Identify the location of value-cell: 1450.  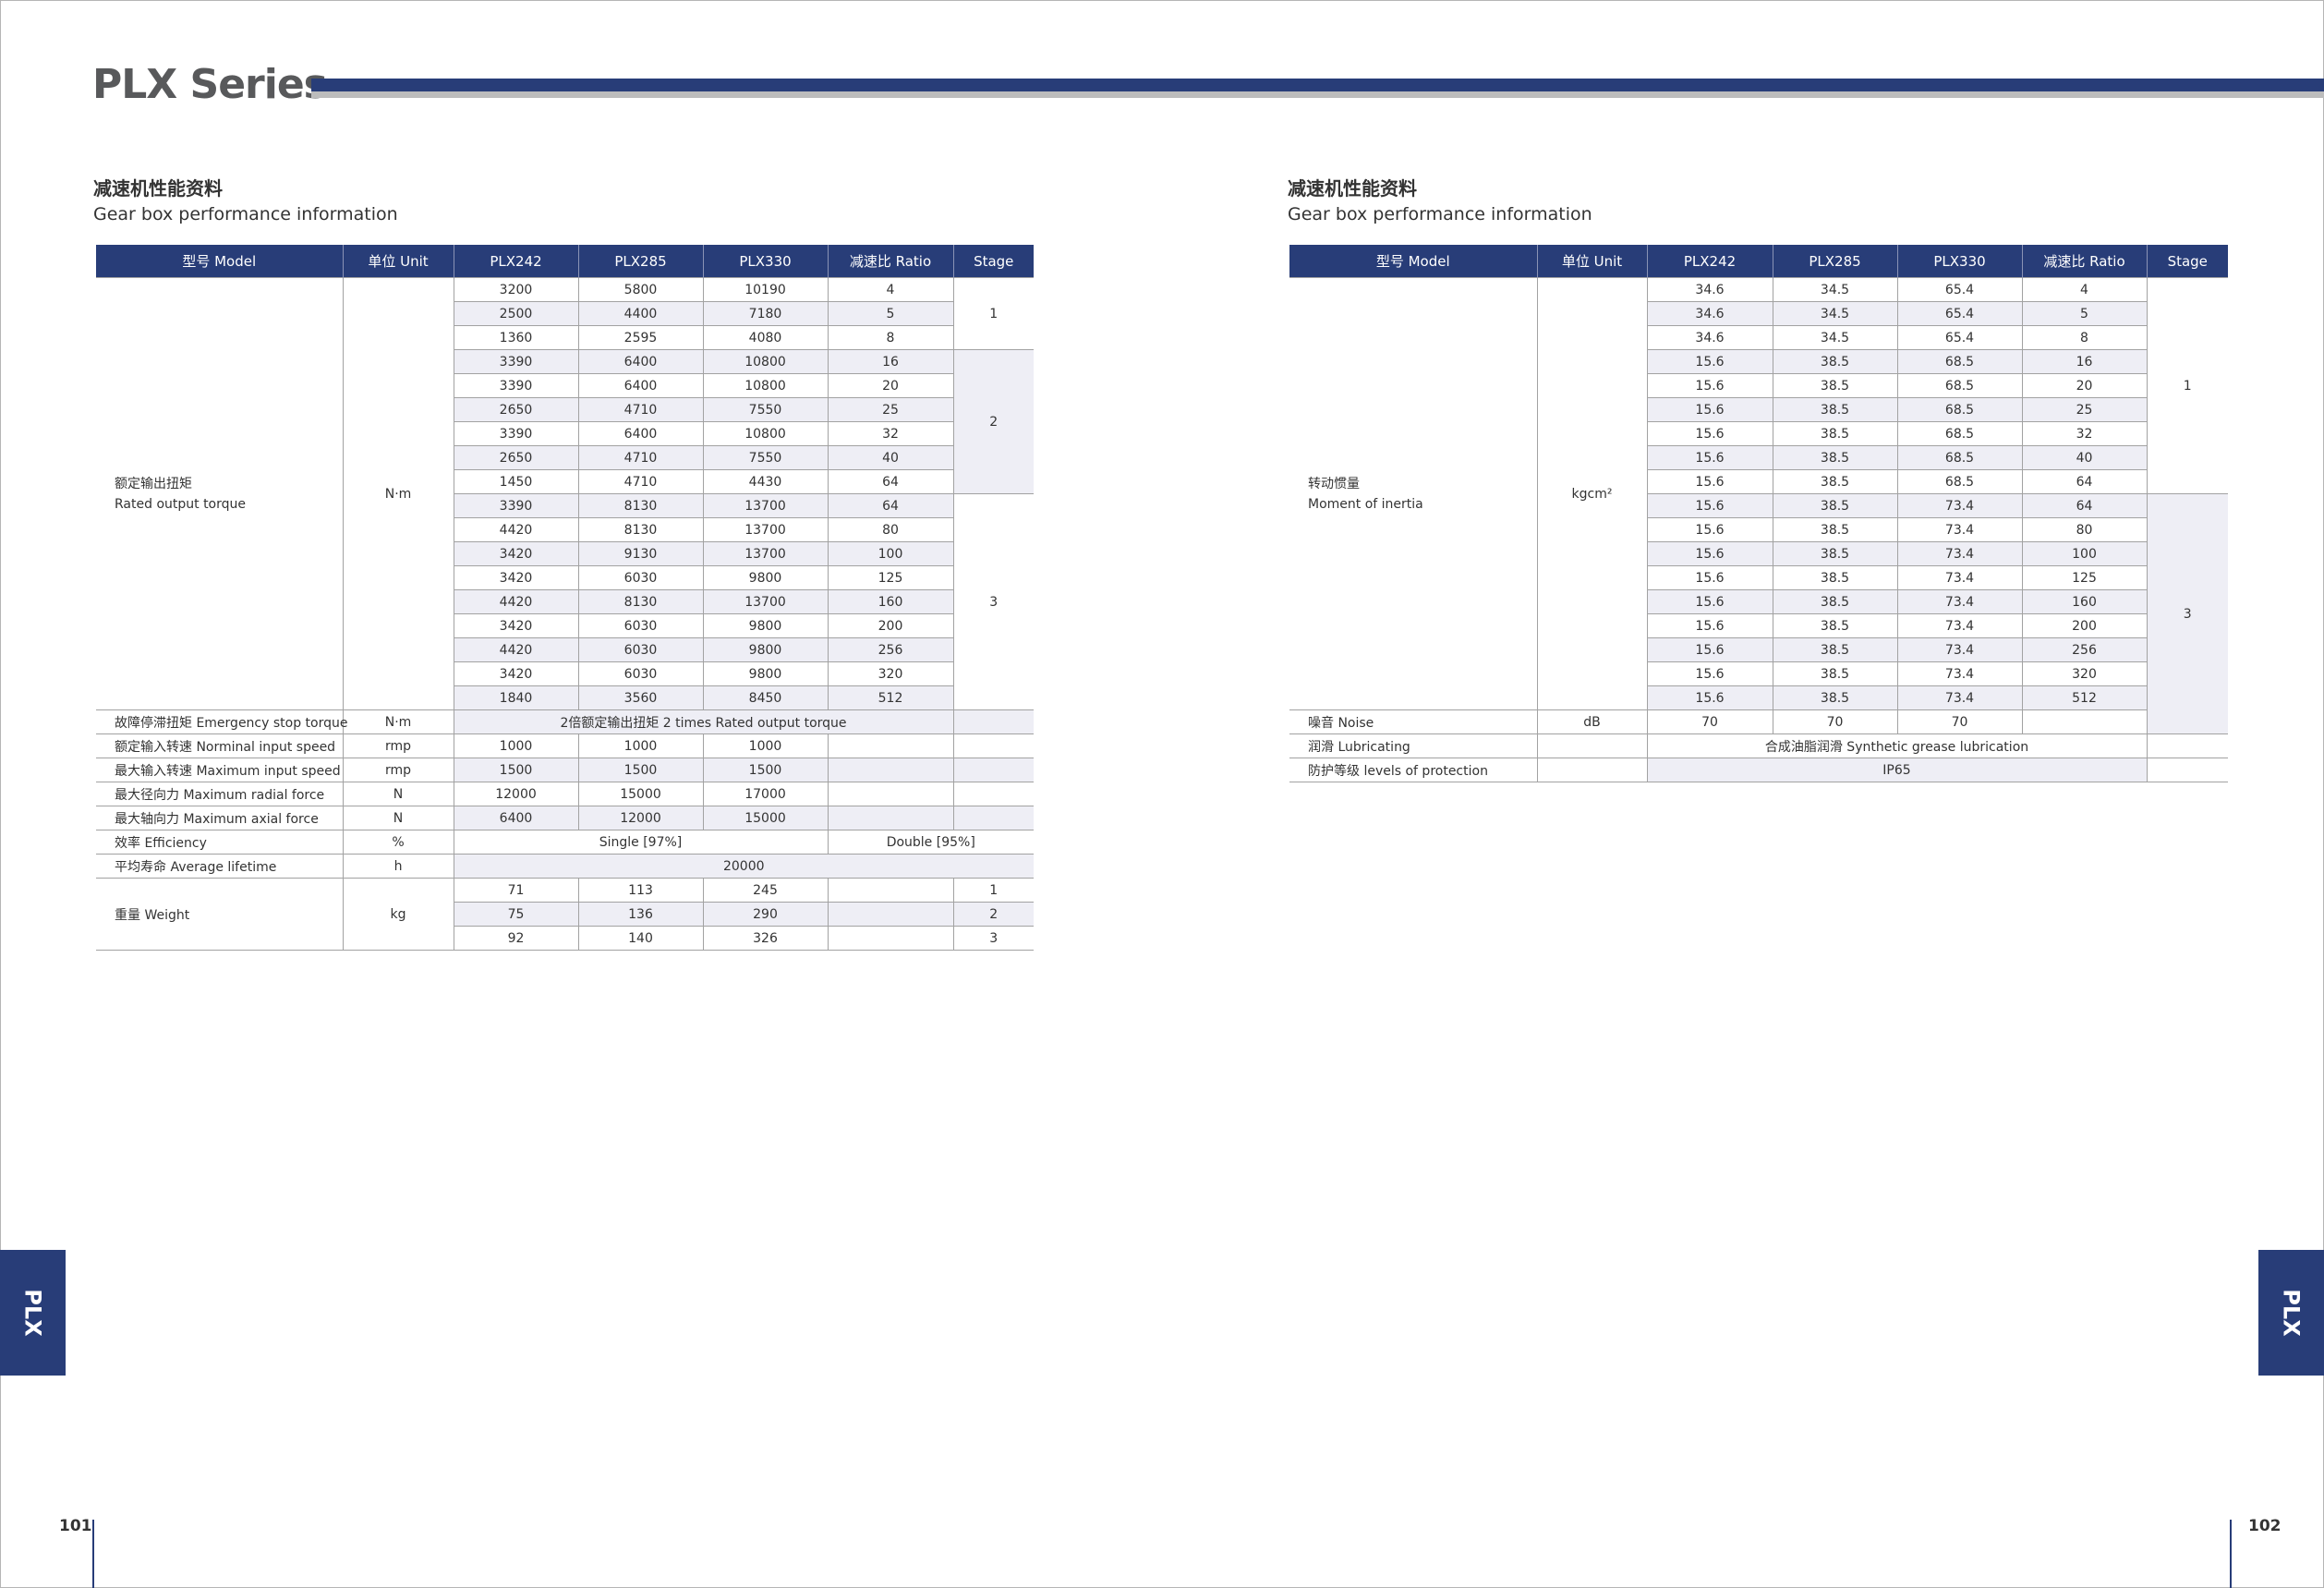
(516, 481).